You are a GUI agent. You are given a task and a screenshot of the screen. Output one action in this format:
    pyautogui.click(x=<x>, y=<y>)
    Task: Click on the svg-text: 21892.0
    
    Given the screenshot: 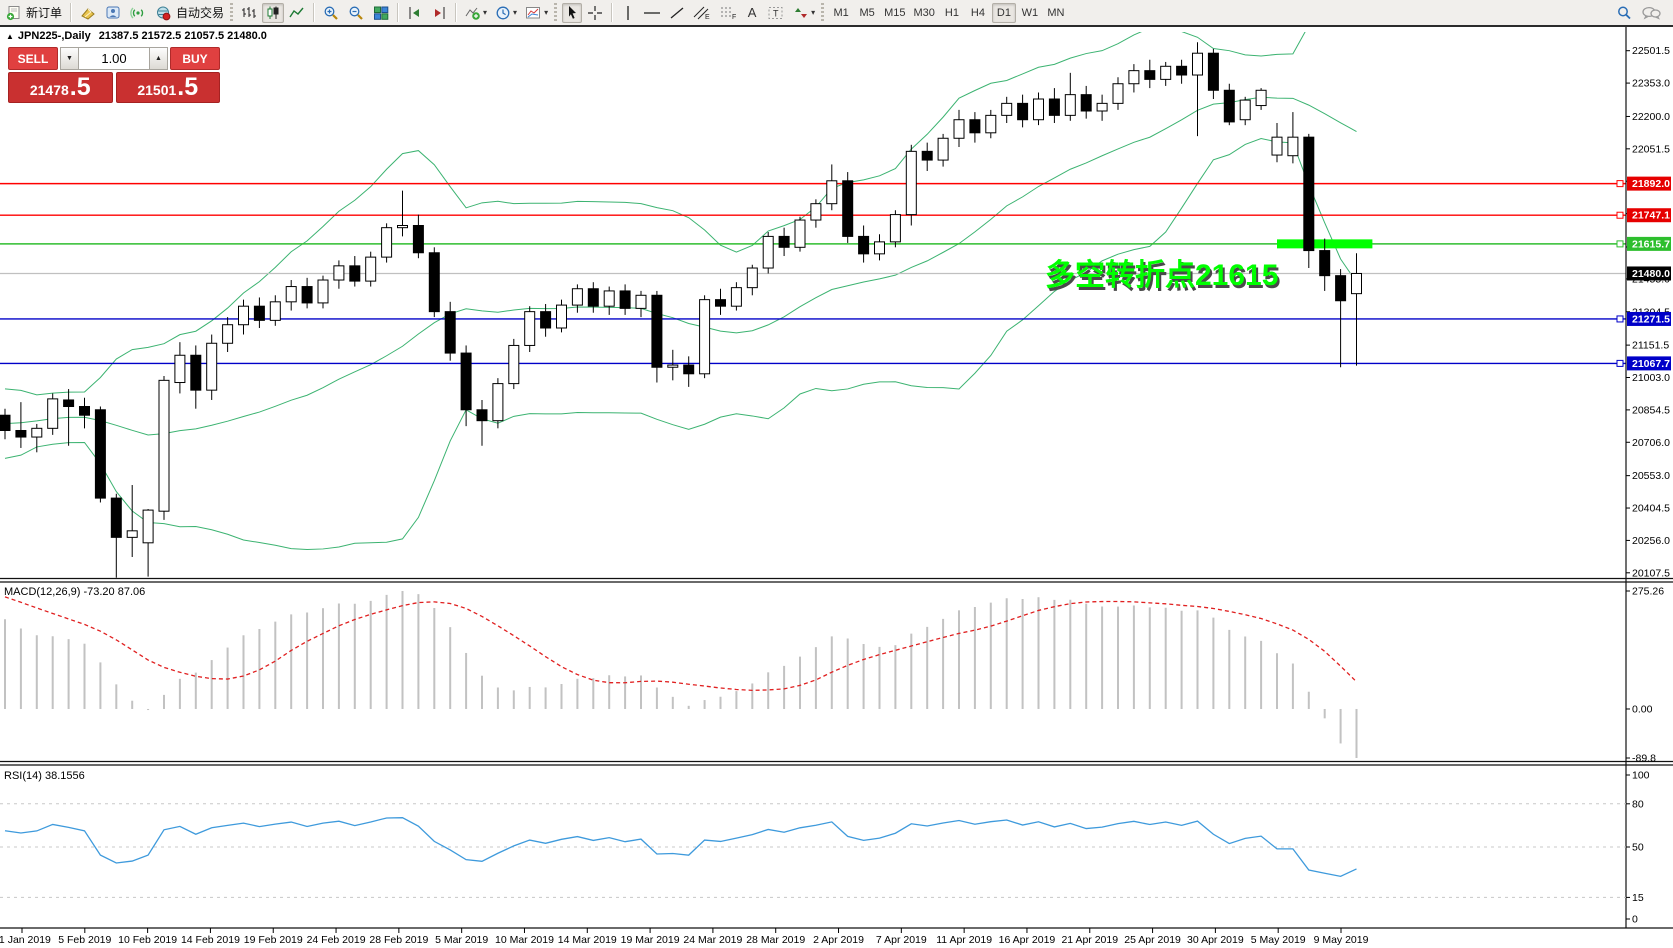 What is the action you would take?
    pyautogui.click(x=1651, y=184)
    